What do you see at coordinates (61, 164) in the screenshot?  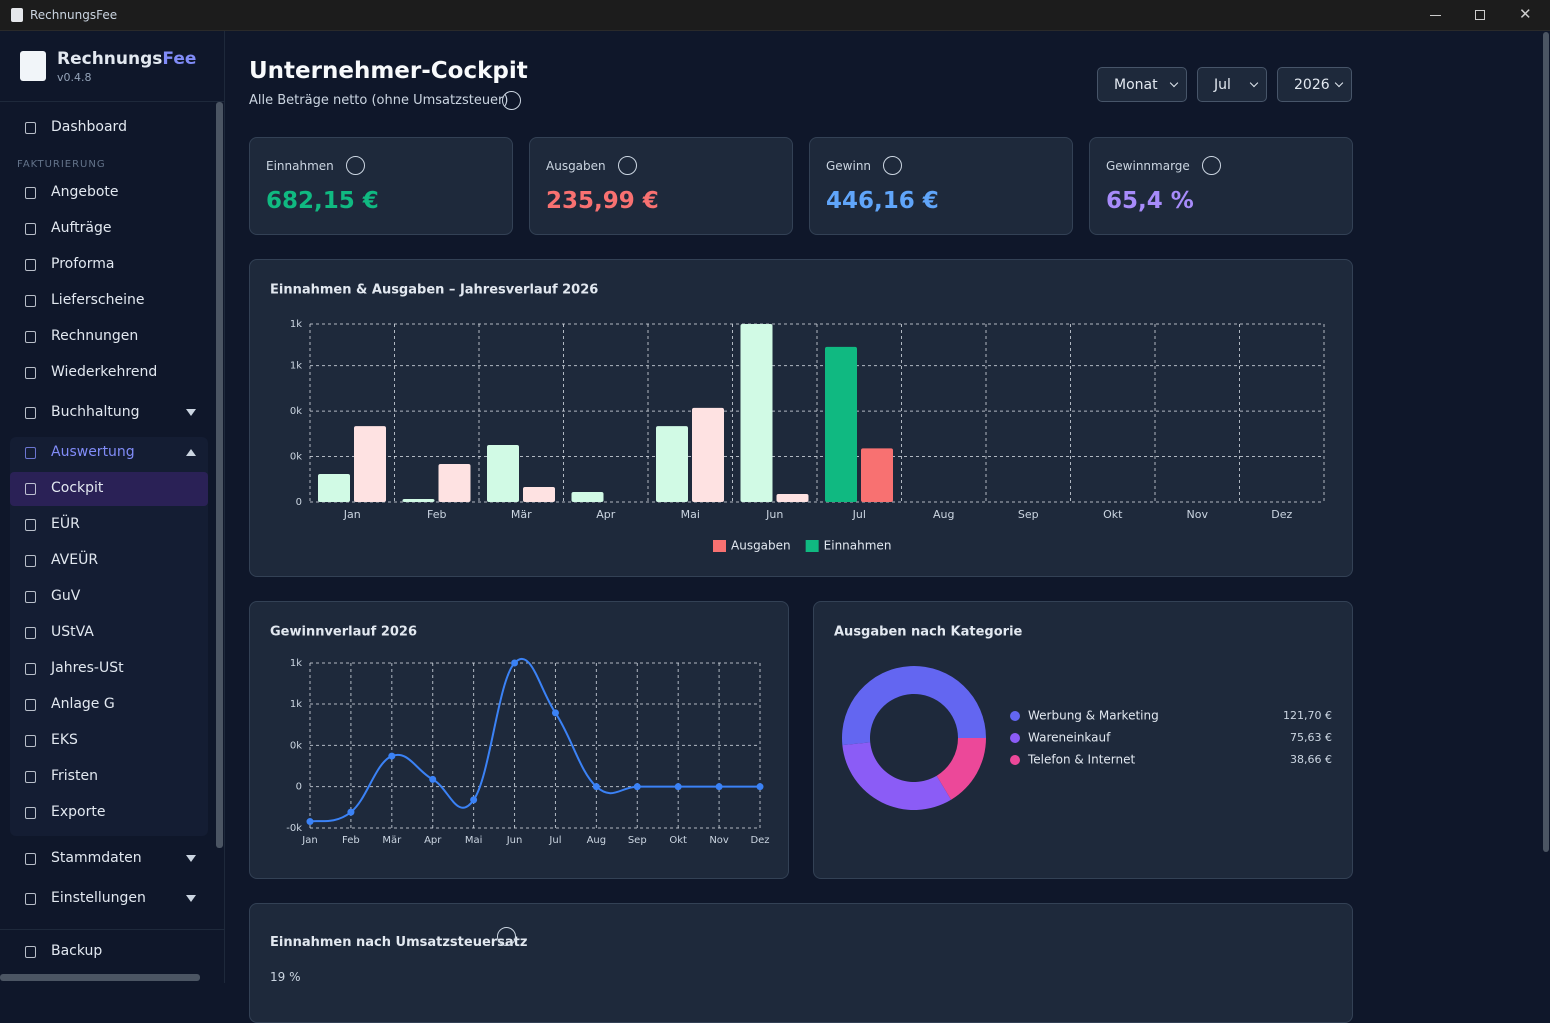 I see `section-label: FAKTURIERUNG` at bounding box center [61, 164].